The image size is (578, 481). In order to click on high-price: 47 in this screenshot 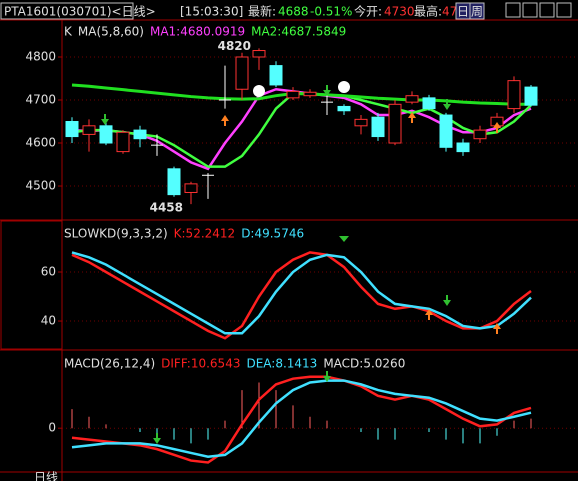, I will do `click(449, 12)`.